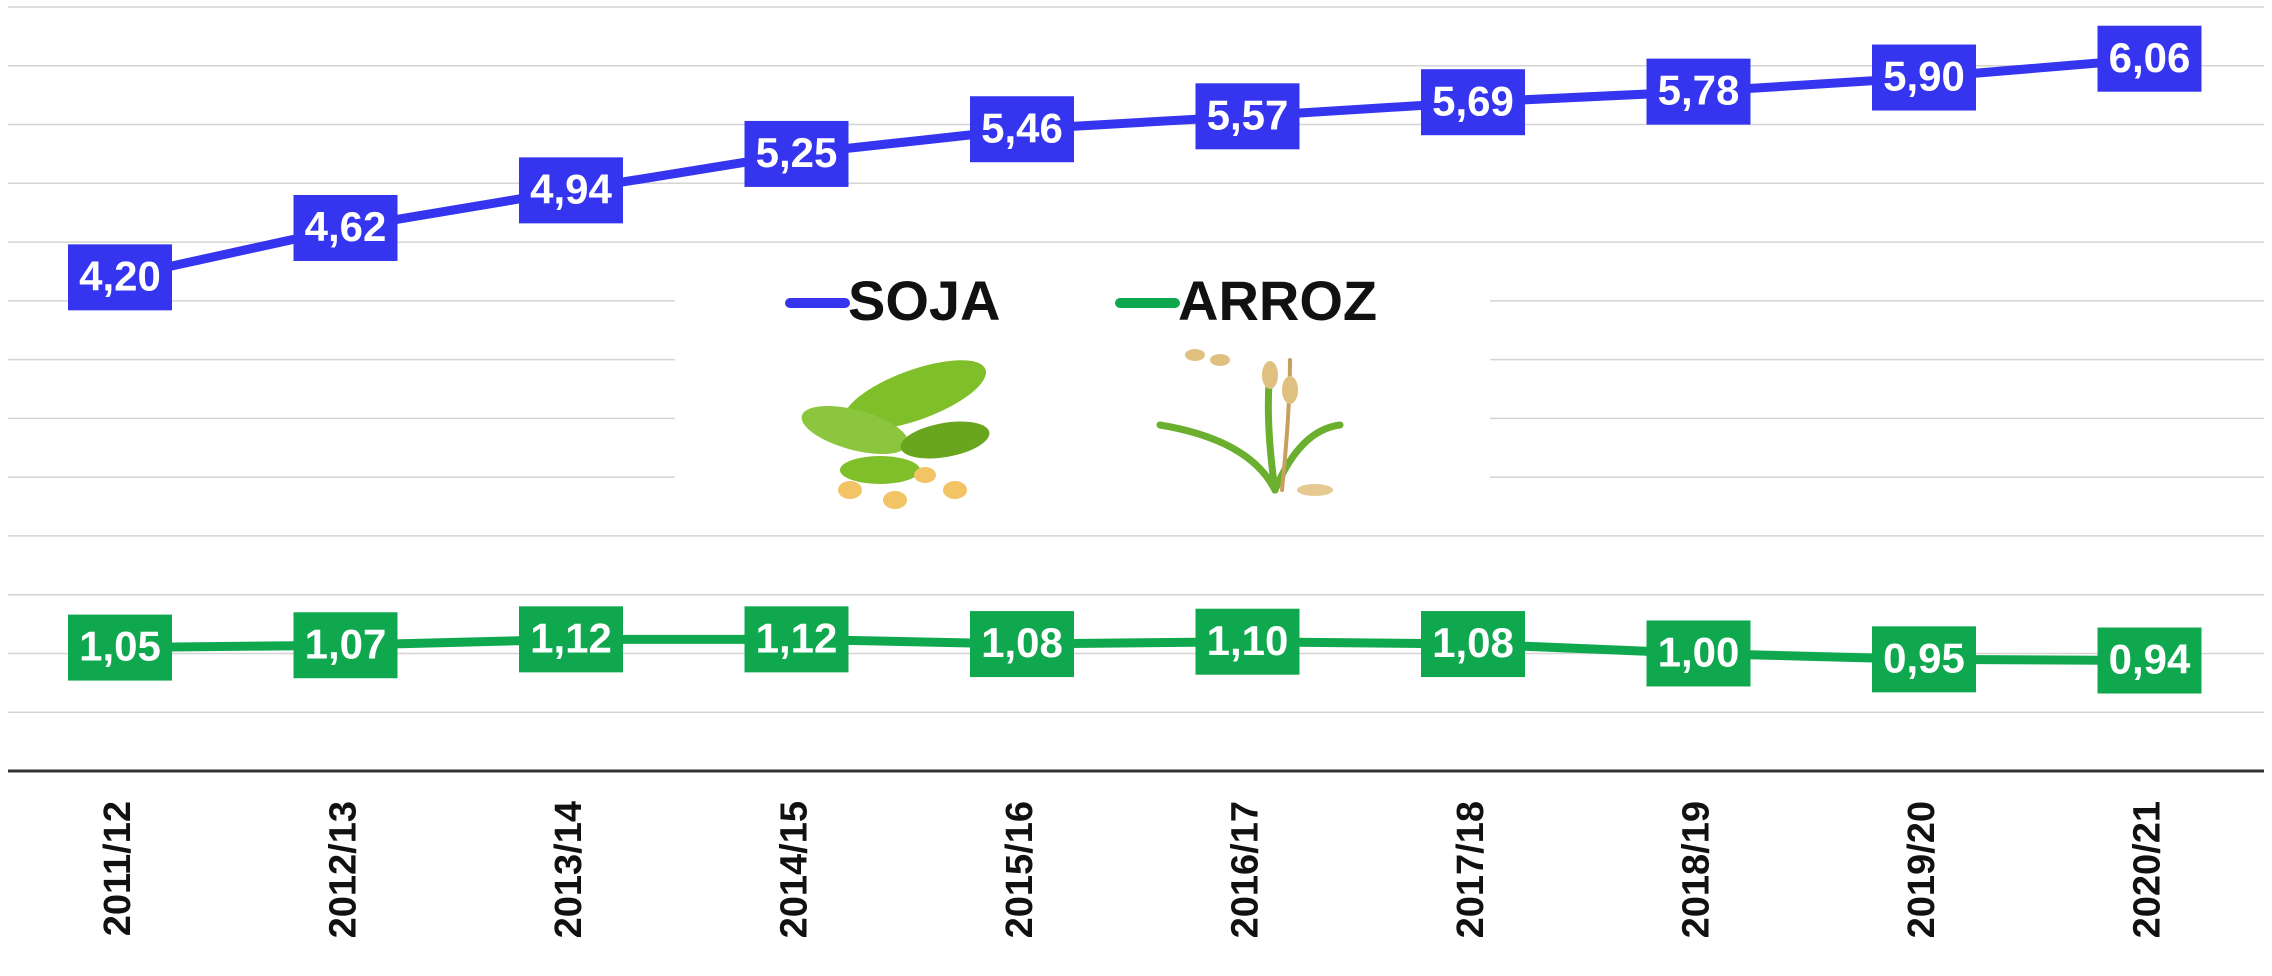 The image size is (2272, 976). I want to click on data-label: 5,46, so click(1022, 127).